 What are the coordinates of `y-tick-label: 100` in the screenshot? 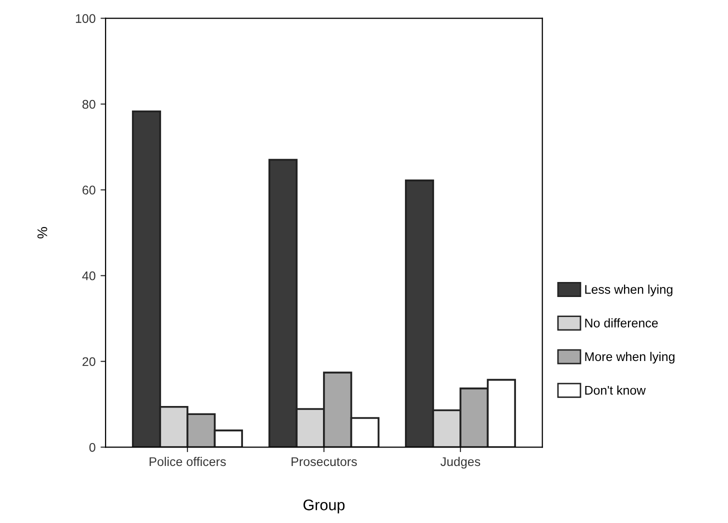 It's located at (86, 18).